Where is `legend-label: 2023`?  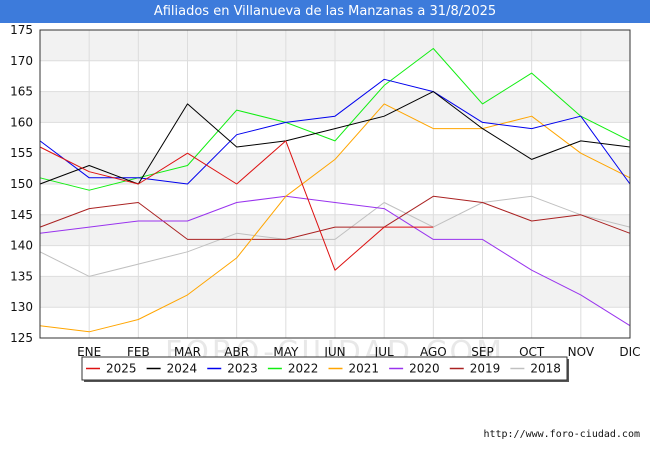 legend-label: 2023 is located at coordinates (242, 369).